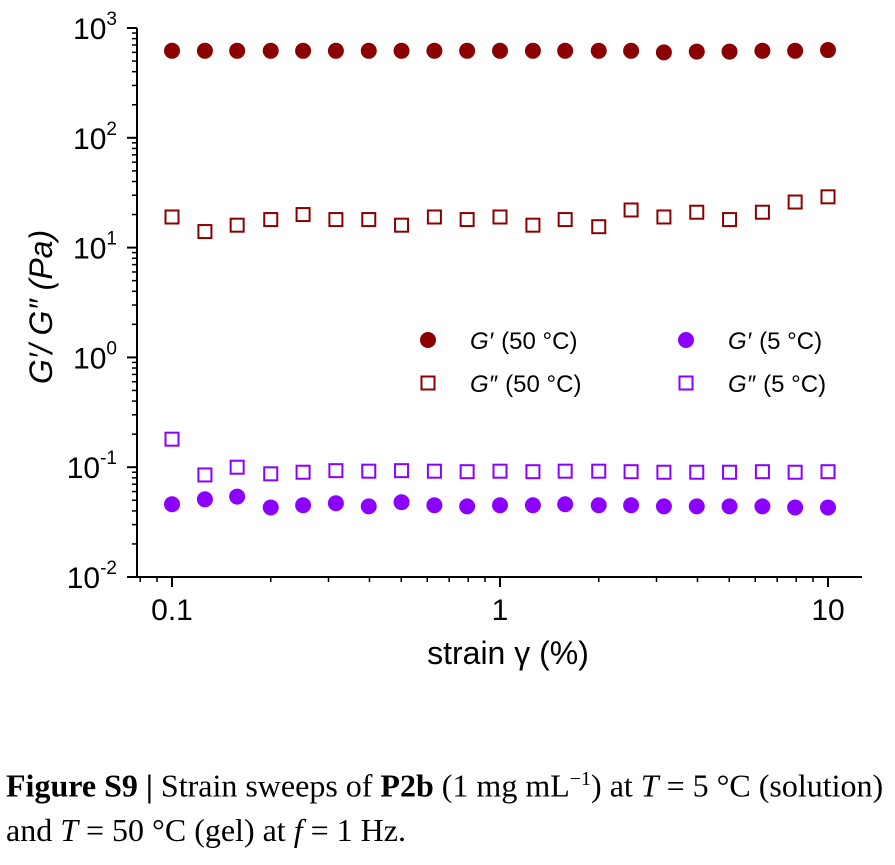 Image resolution: width=895 pixels, height=865 pixels. I want to click on caption-text-2: (1 mg mL, so click(501, 785).